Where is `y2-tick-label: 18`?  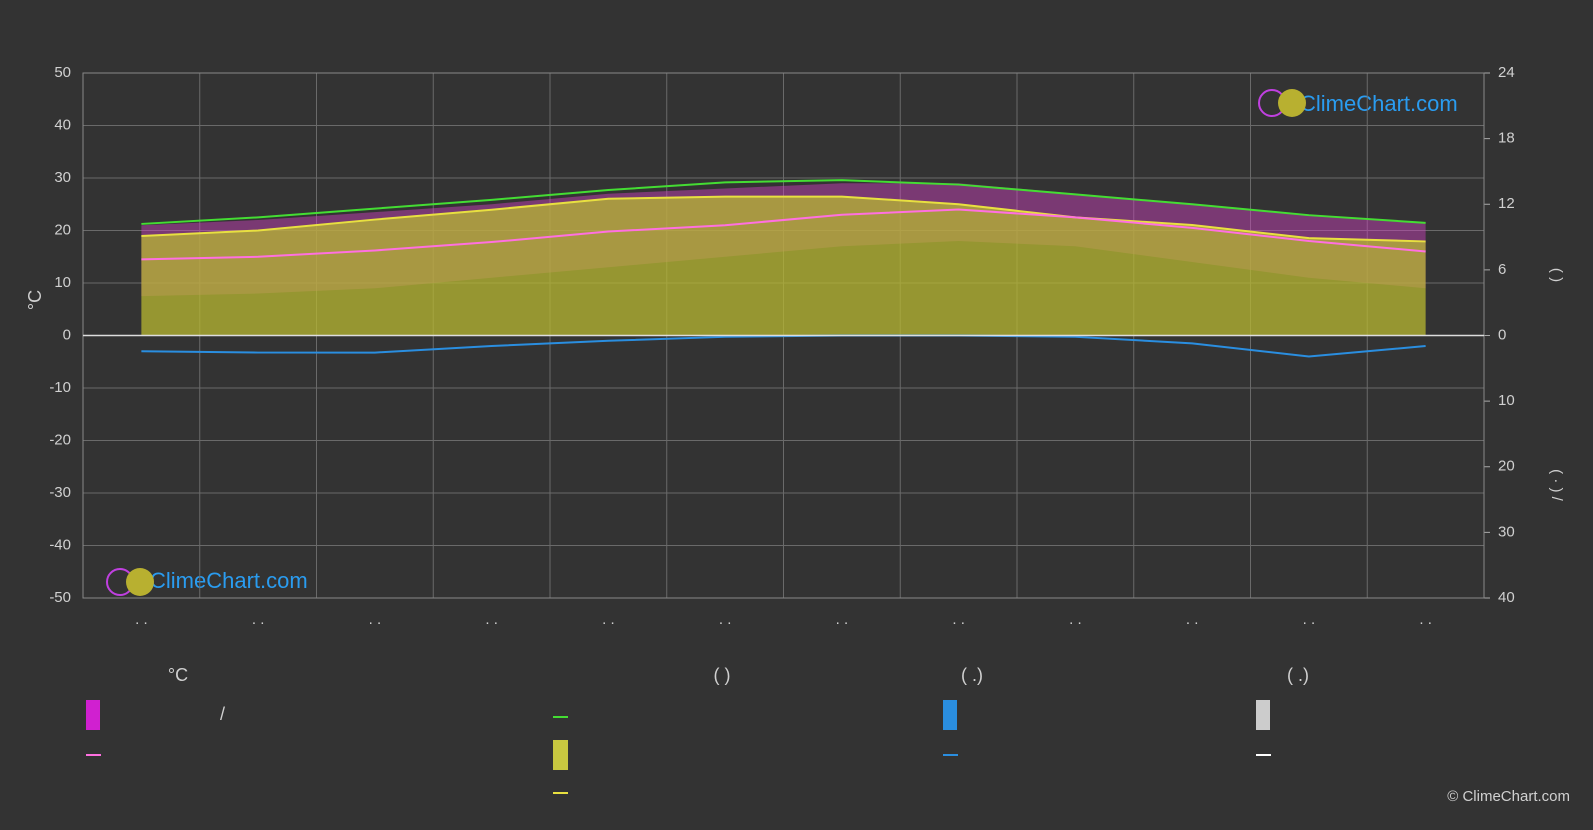
y2-tick-label: 18 is located at coordinates (1506, 138).